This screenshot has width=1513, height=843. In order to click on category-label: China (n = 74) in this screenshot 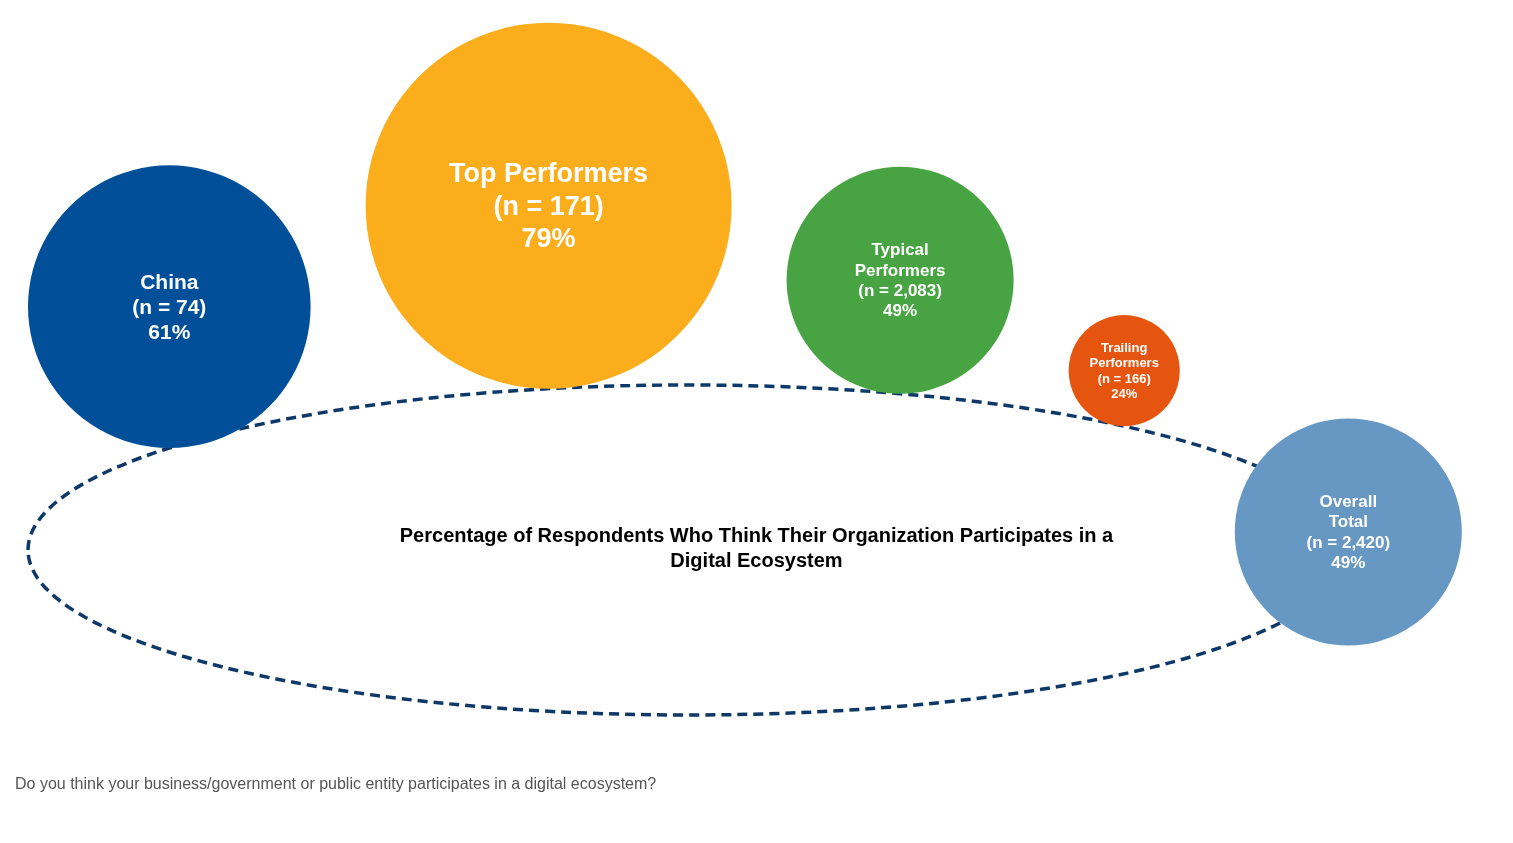, I will do `click(169, 294)`.